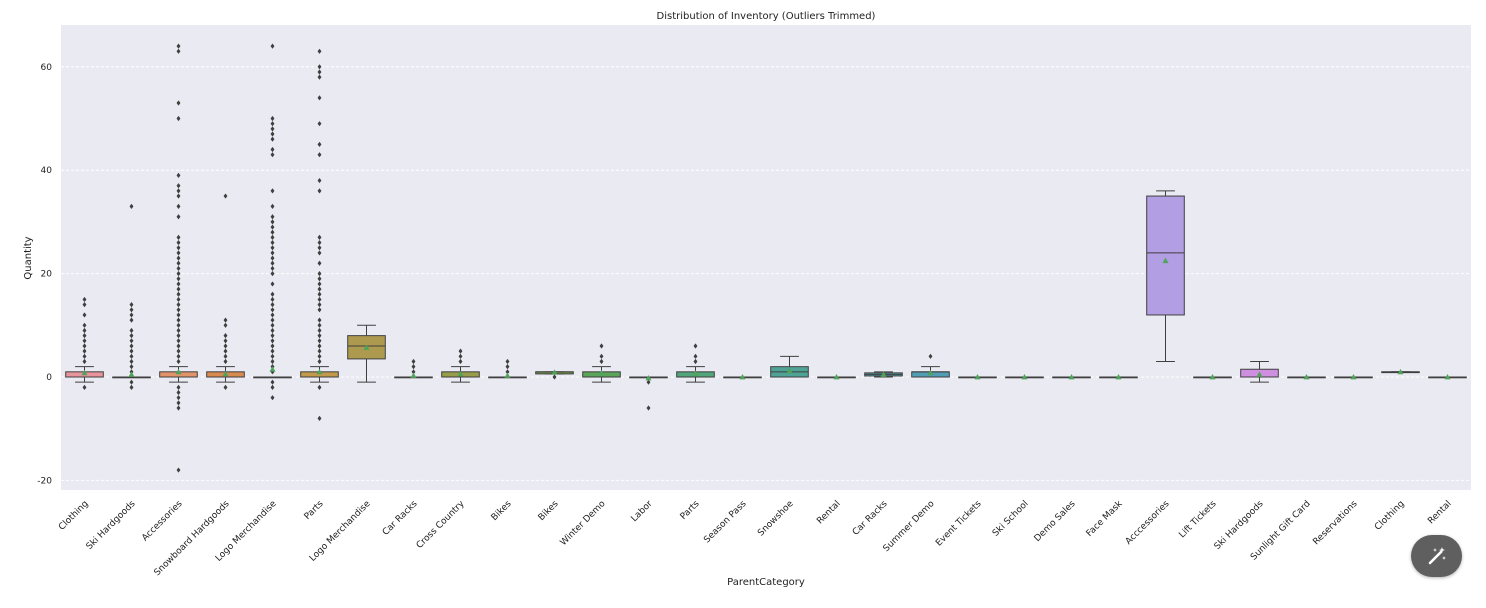  What do you see at coordinates (725, 522) in the screenshot?
I see `x-tick-label: Season Pass` at bounding box center [725, 522].